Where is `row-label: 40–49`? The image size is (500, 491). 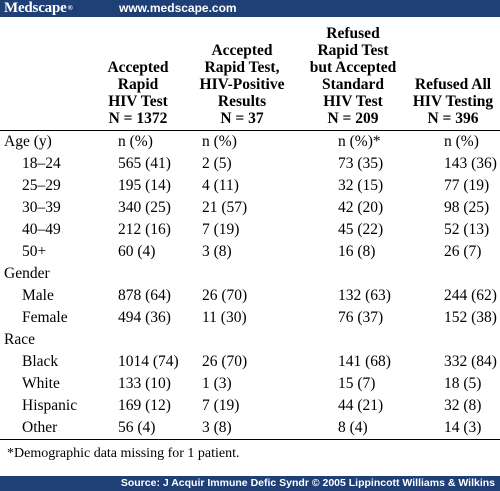
row-label: 40–49 is located at coordinates (41, 229).